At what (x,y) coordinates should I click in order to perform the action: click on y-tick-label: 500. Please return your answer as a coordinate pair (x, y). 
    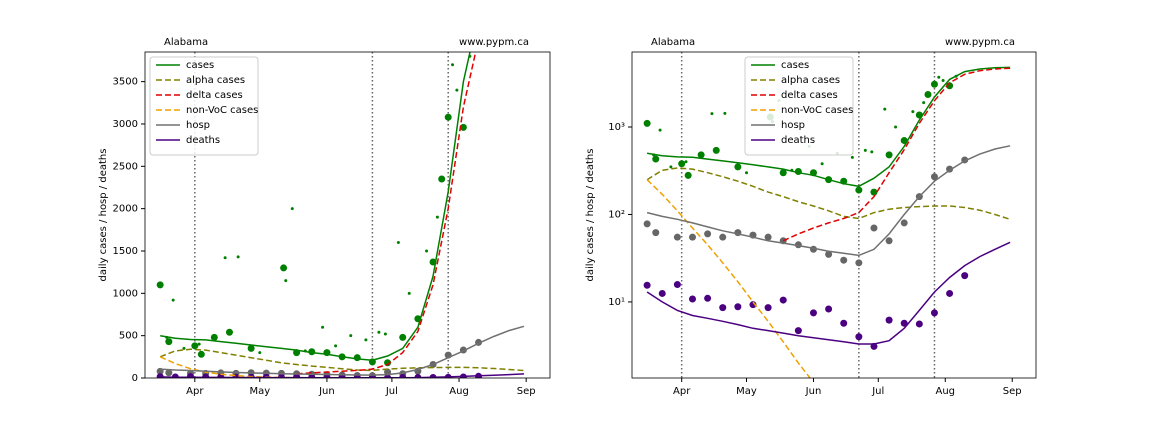
    Looking at the image, I should click on (128, 336).